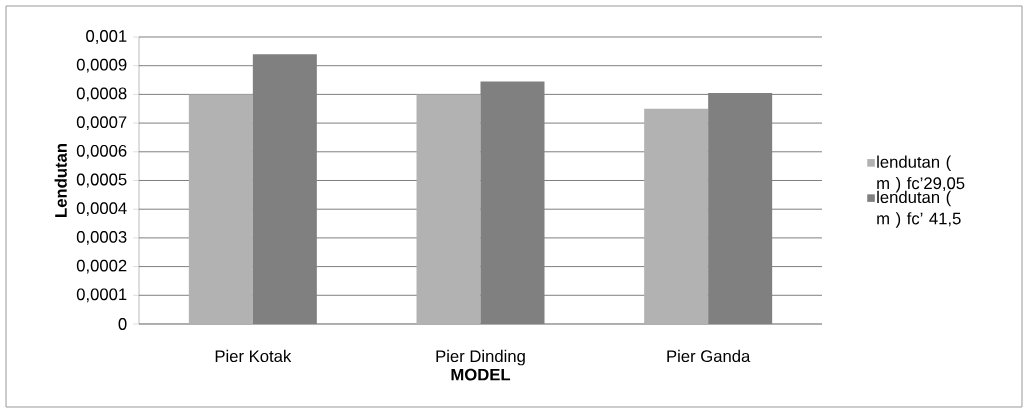  I want to click on y-tick-label: 0,0008, so click(101, 94).